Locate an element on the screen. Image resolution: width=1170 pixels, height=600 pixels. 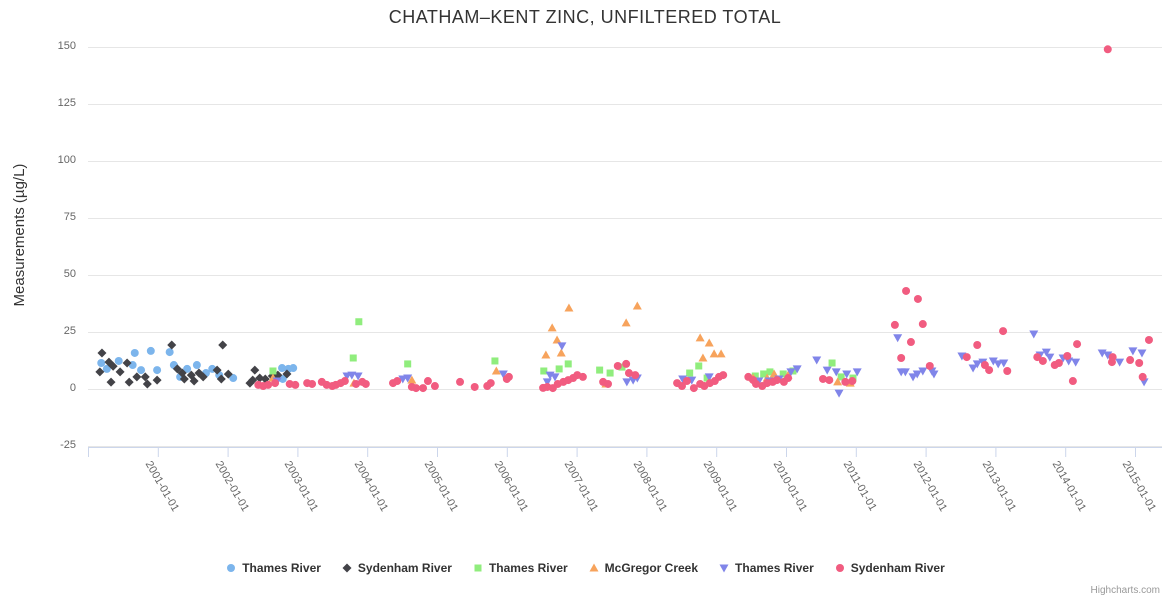
legend-item-2: Sydenham River is located at coordinates (396, 568).